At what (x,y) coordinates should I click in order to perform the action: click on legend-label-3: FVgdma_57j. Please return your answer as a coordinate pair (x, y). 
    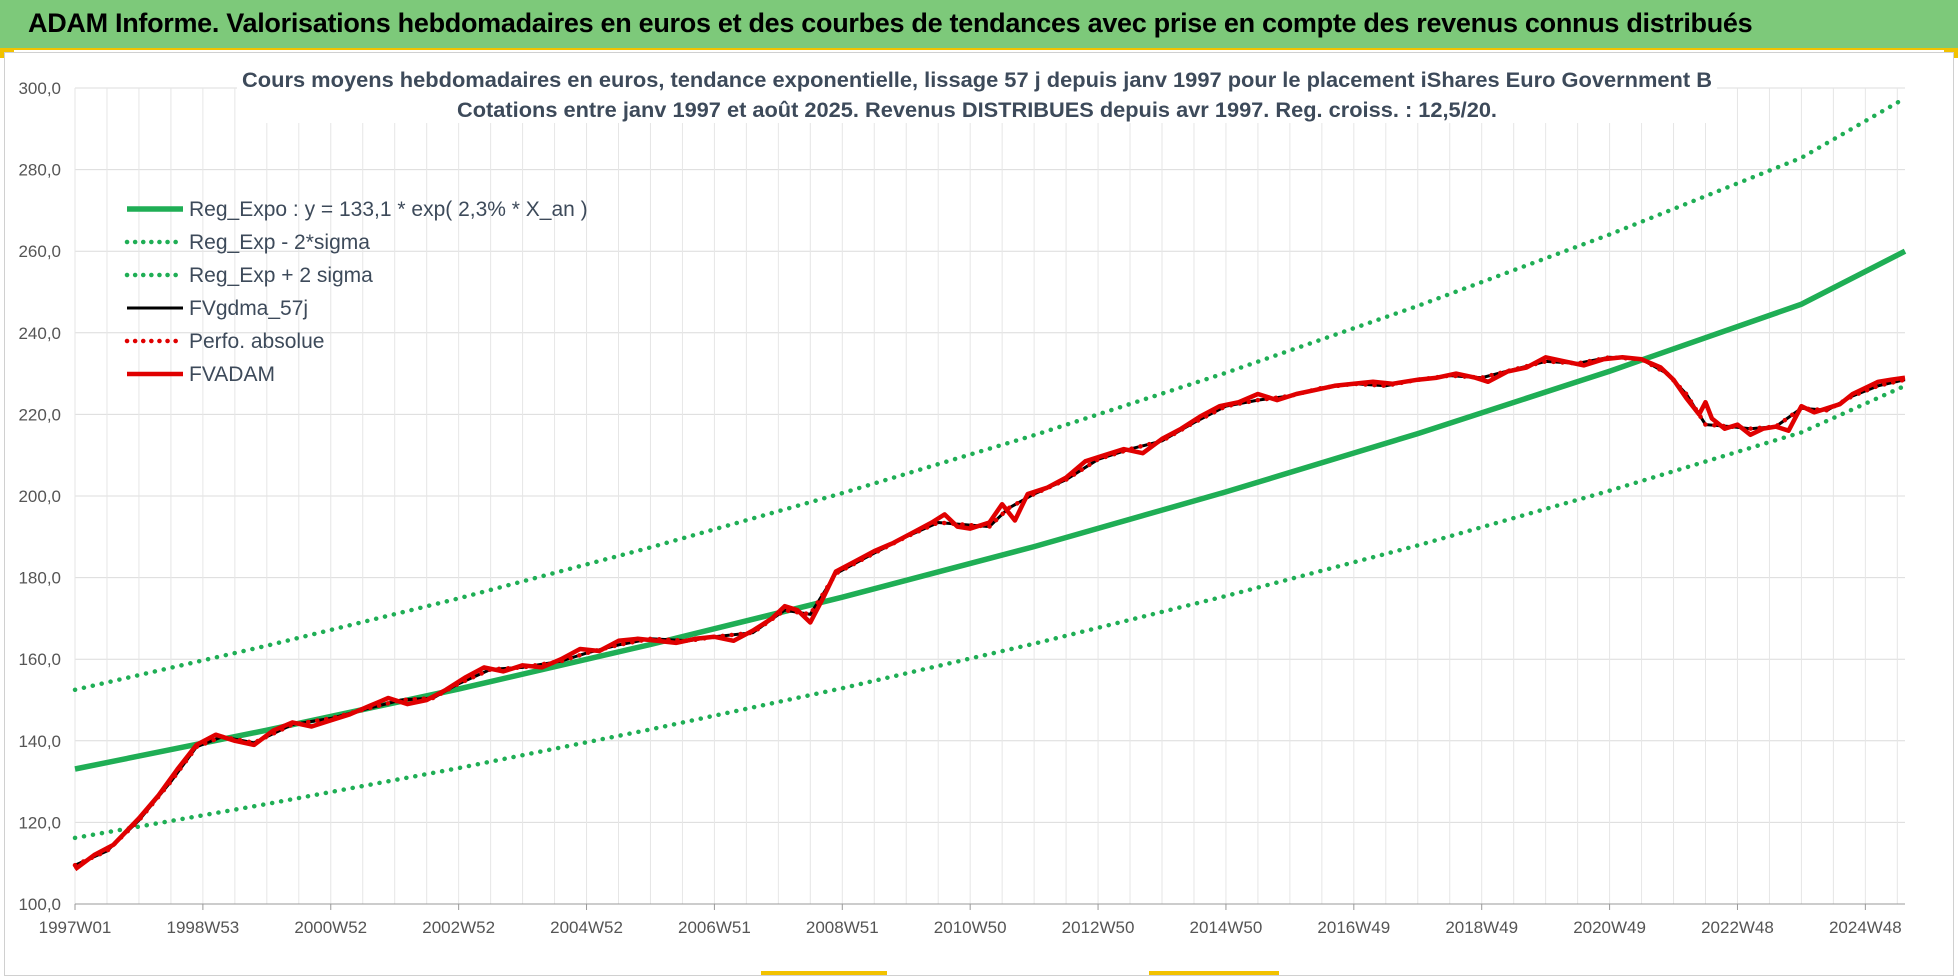
    Looking at the image, I should click on (248, 308).